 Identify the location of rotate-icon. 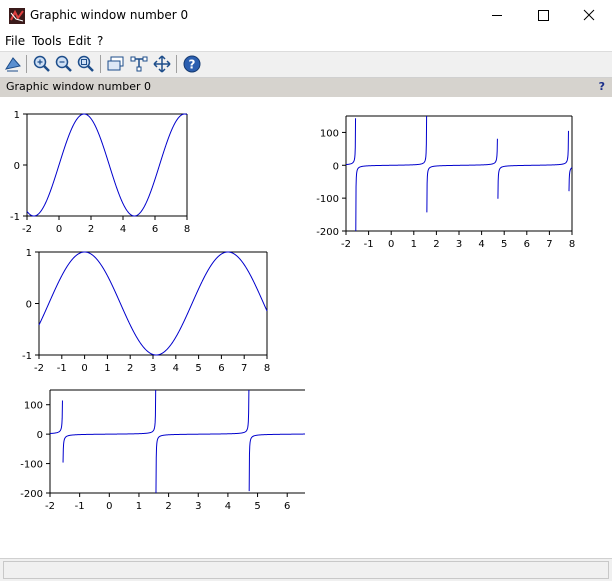
(12, 64).